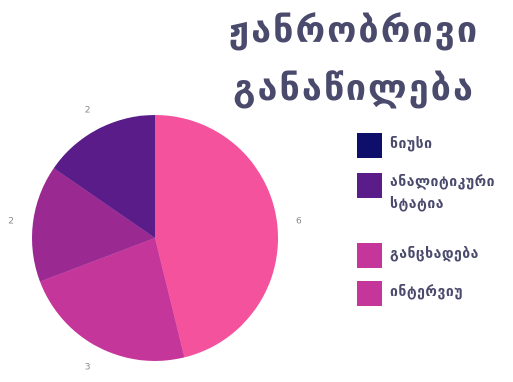  What do you see at coordinates (88, 367) in the screenshot?
I see `pie-value-label: 3` at bounding box center [88, 367].